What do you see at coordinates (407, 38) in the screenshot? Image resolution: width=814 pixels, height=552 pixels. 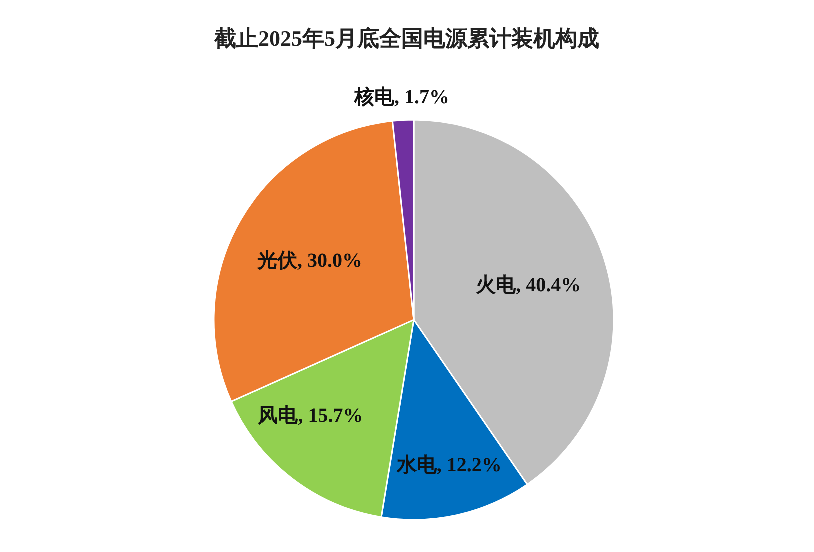 I see `chart-title: 截止2025年5月底全国电源累计装机构成` at bounding box center [407, 38].